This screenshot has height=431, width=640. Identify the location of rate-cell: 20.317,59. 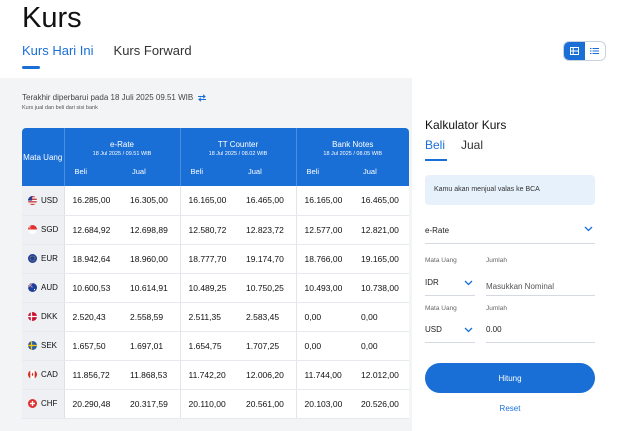
(151, 404).